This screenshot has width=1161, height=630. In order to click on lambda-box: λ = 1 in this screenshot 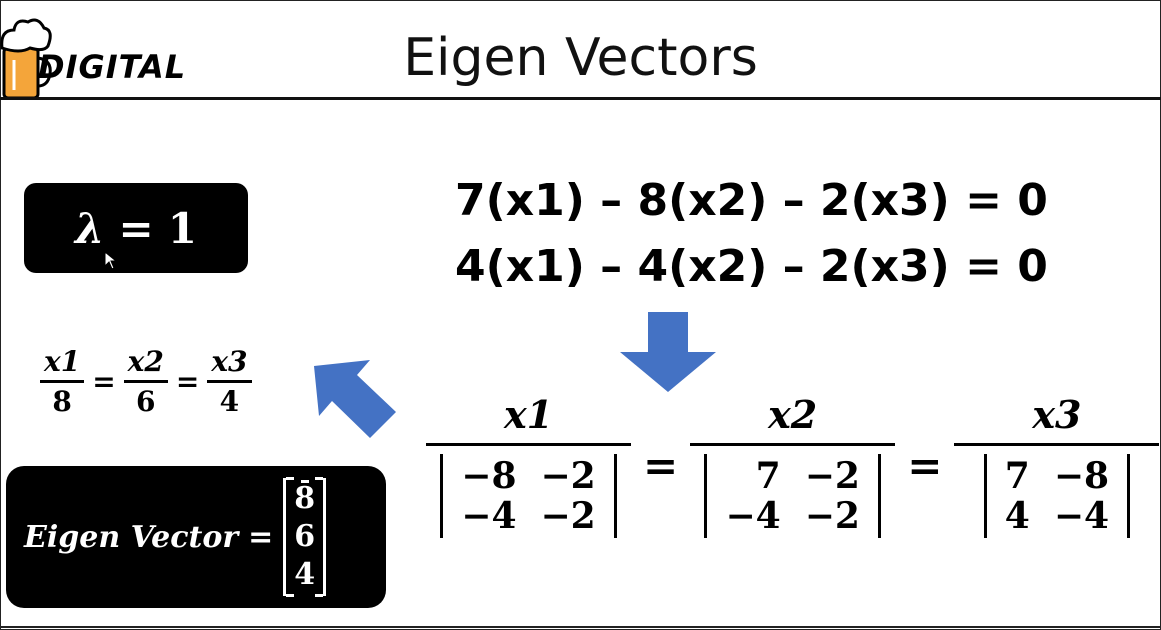, I will do `click(136, 228)`.